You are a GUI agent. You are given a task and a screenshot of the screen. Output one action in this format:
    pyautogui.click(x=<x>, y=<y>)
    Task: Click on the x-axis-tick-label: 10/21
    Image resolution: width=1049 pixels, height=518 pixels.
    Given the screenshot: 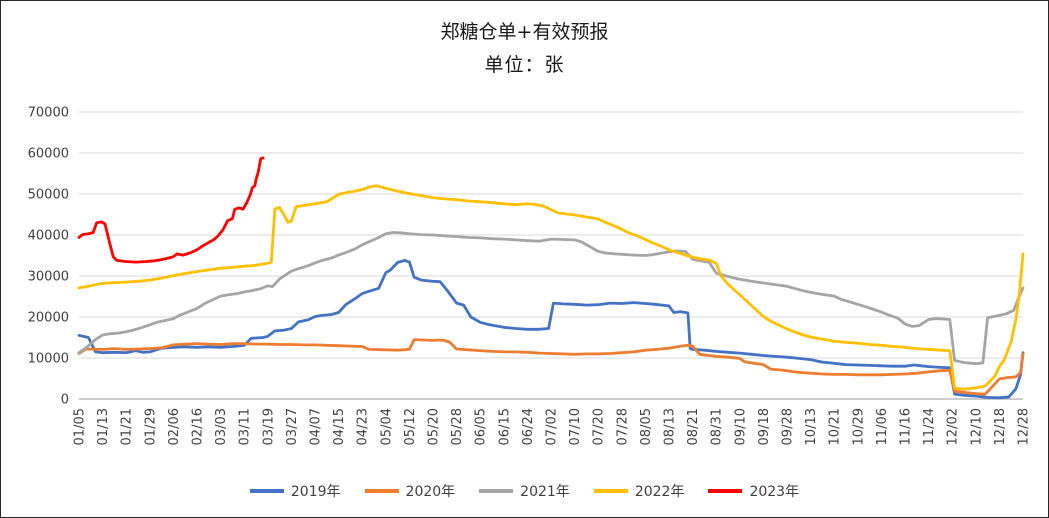 What is the action you would take?
    pyautogui.click(x=835, y=426)
    